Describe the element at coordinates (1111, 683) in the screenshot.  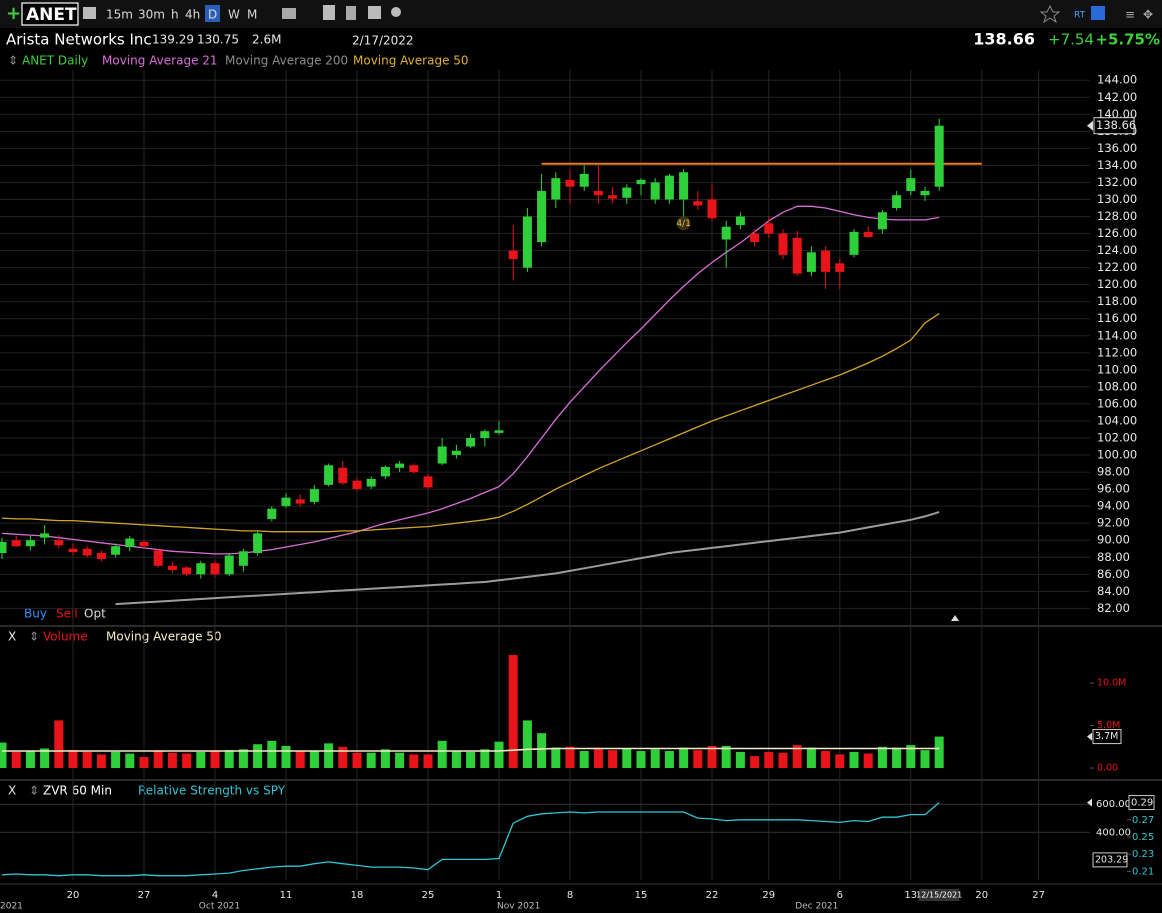
I see `y-tick-label: 10.0M` at that location.